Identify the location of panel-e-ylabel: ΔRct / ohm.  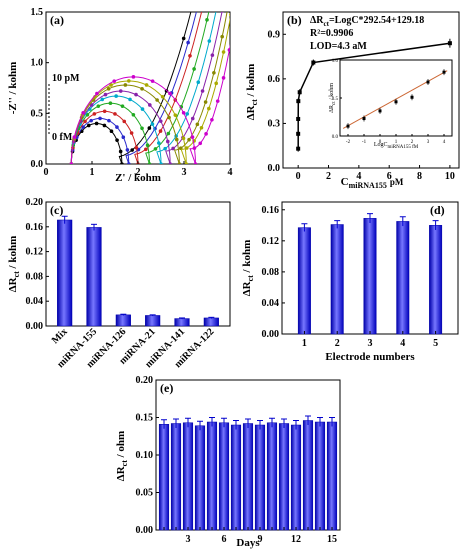
(122, 456).